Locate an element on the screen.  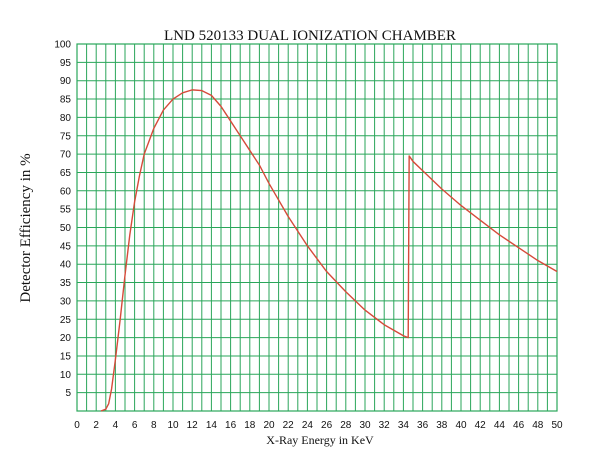
x-tick-label: 16 is located at coordinates (231, 425).